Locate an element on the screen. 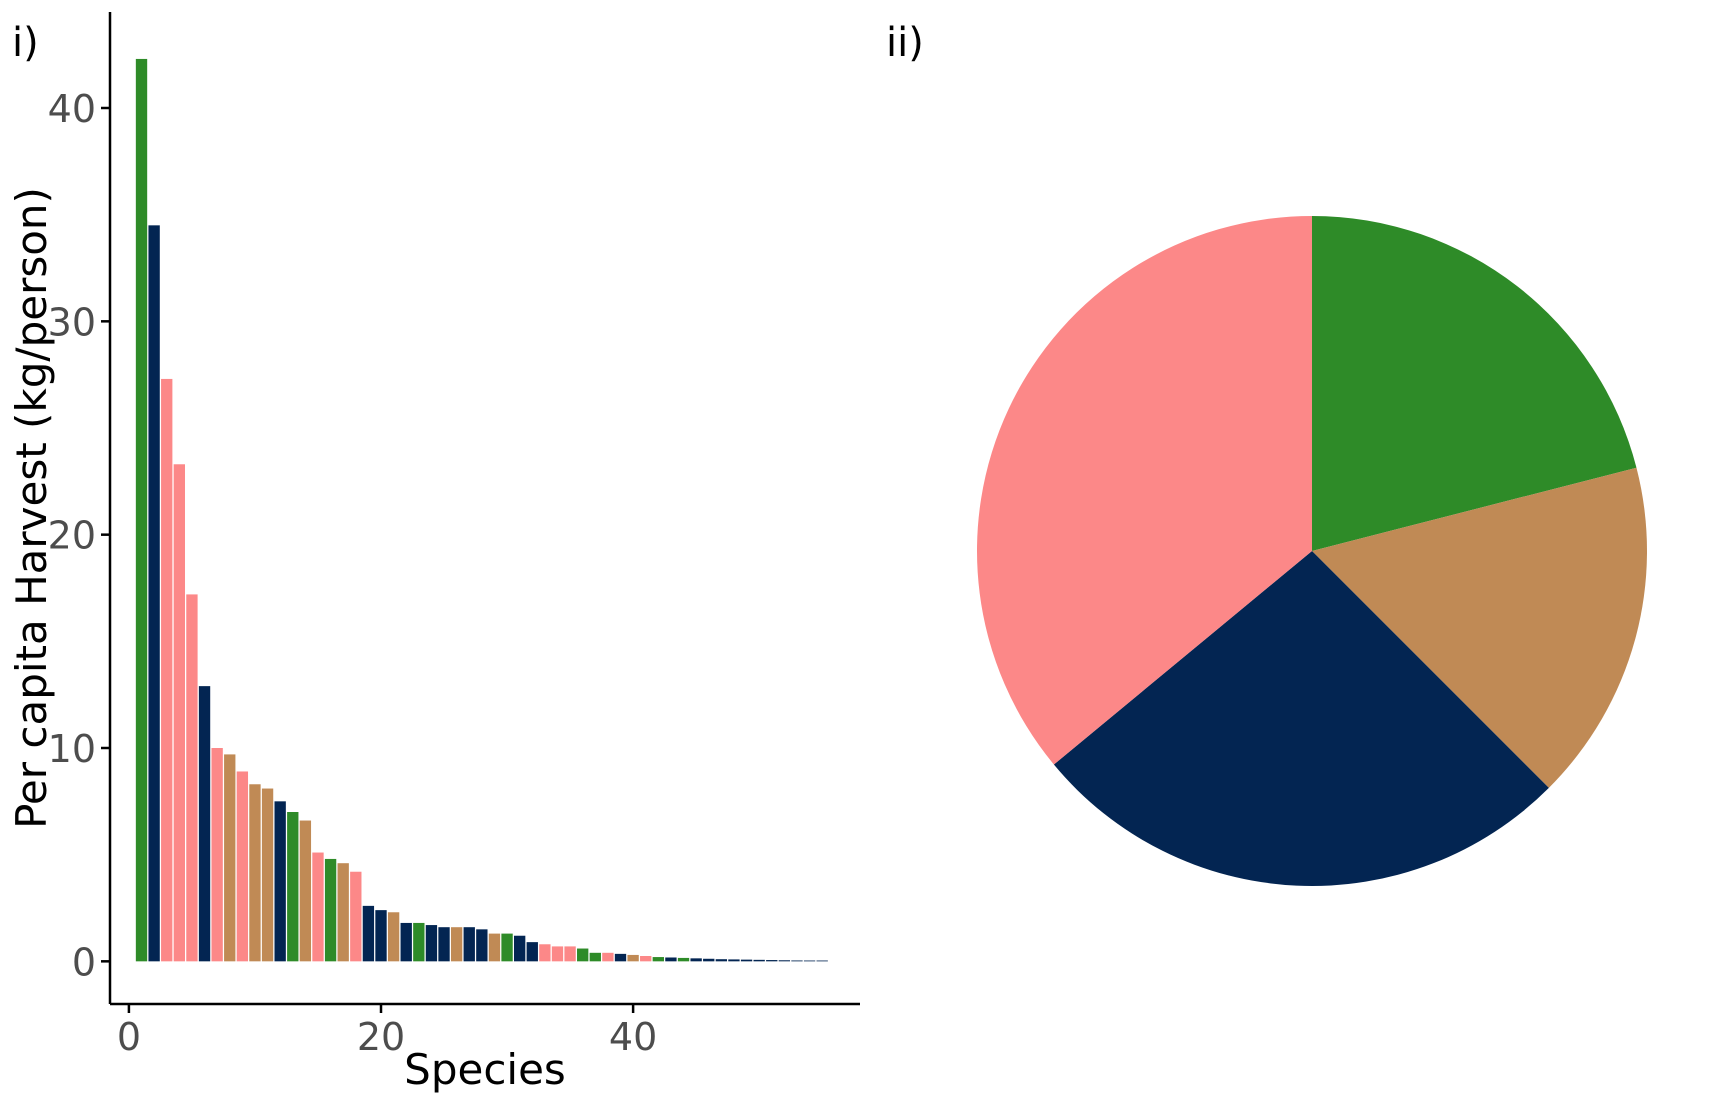 This screenshot has height=1096, width=1724. y-tick-label: 40 is located at coordinates (72, 109).